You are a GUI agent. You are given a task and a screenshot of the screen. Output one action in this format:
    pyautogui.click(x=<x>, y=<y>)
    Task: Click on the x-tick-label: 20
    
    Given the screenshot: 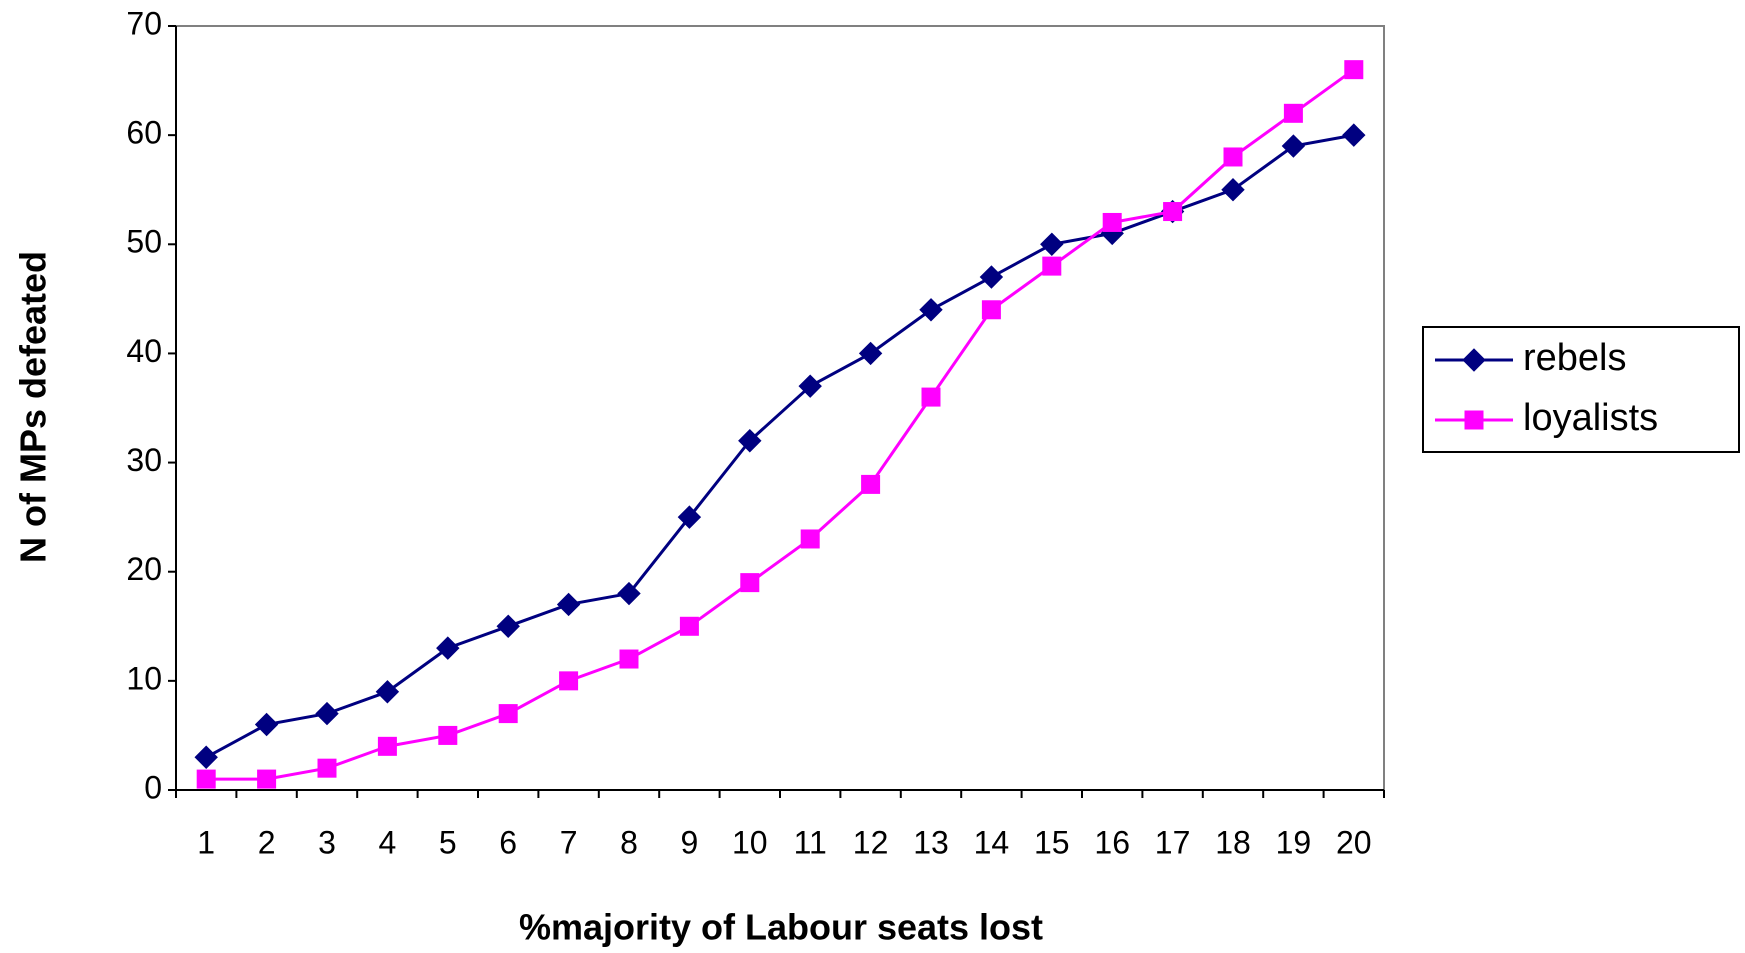 What is the action you would take?
    pyautogui.click(x=1354, y=842)
    